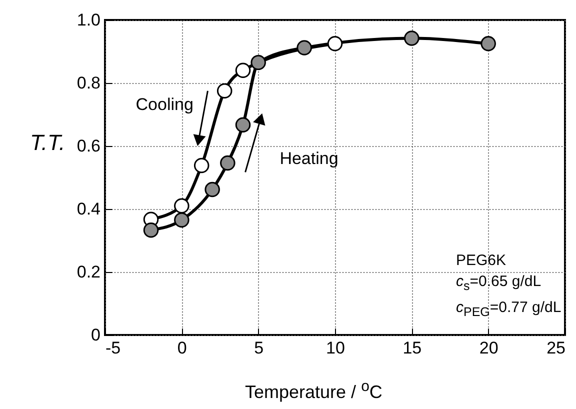  I want to click on y-tick-label: 0.8, so click(88, 83).